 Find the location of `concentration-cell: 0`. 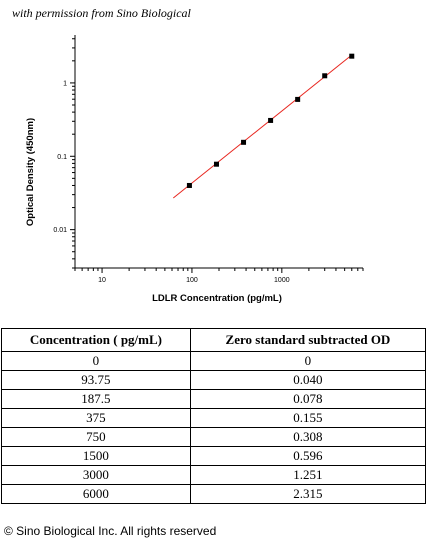

concentration-cell: 0 is located at coordinates (96, 361).